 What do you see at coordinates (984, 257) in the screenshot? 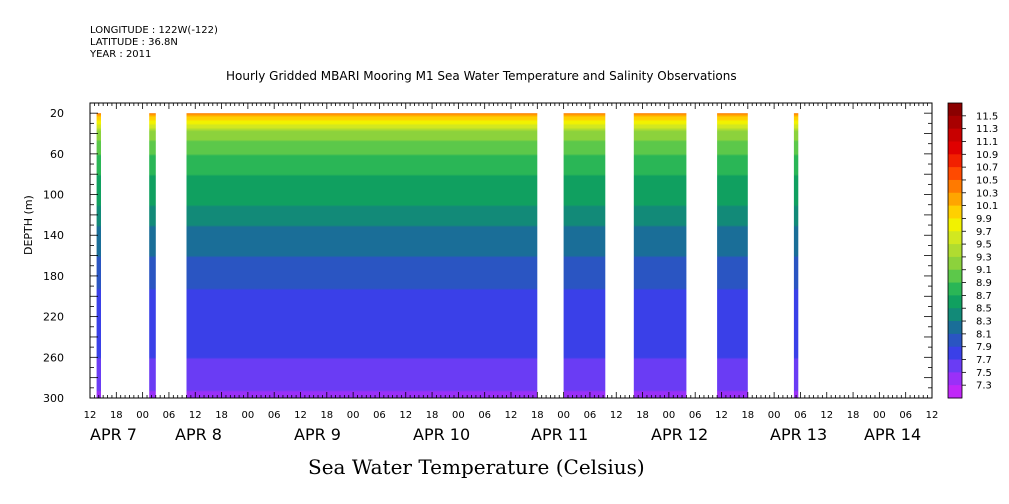
I see `colorbar-label: 9.3` at bounding box center [984, 257].